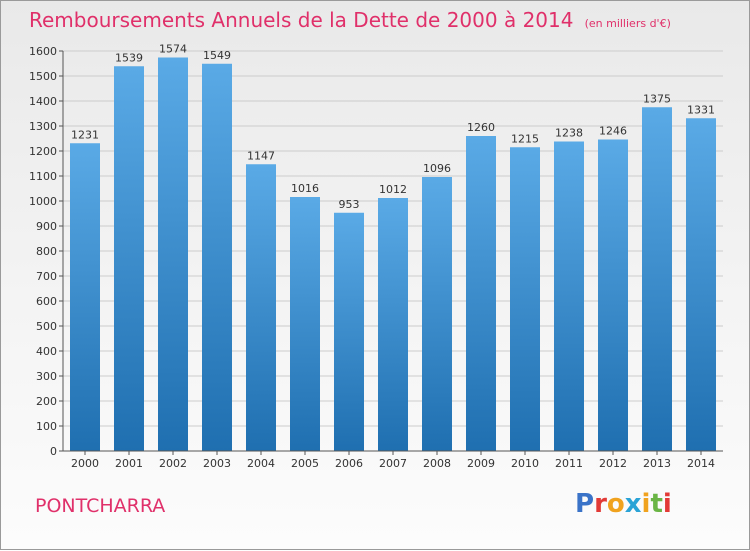 This screenshot has width=750, height=551. Describe the element at coordinates (46, 276) in the screenshot. I see `y-tick-label: 700` at that location.